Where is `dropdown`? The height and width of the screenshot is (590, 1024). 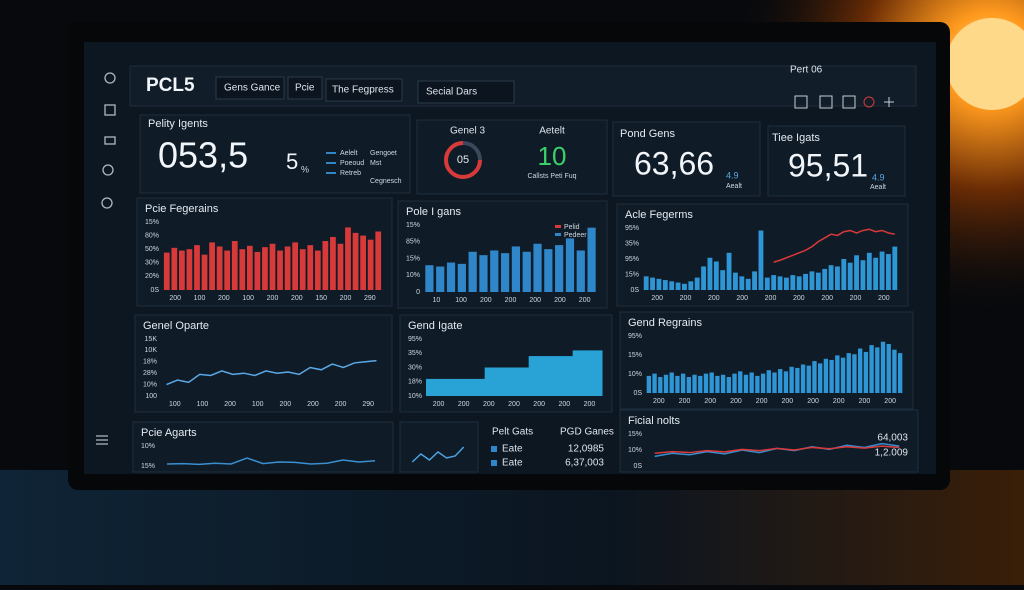 dropdown is located at coordinates (364, 90).